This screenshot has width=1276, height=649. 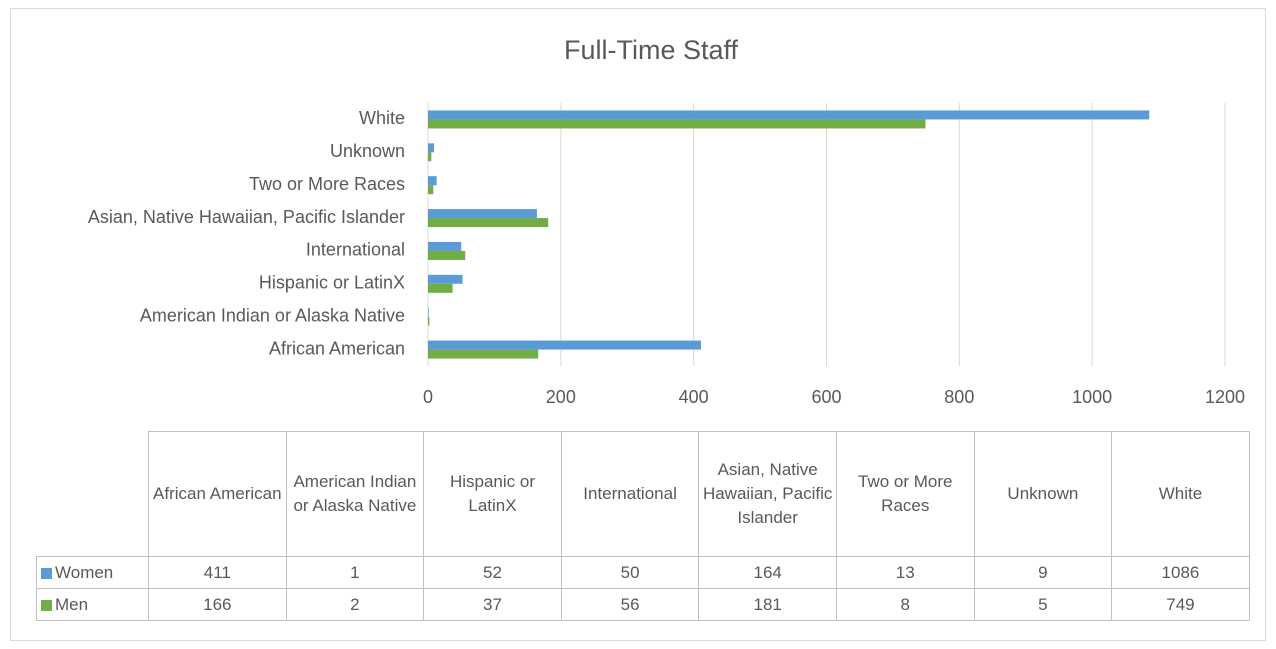 I want to click on header-cell: Asian, Native Hawaiian, Pacific Islander, so click(x=767, y=494).